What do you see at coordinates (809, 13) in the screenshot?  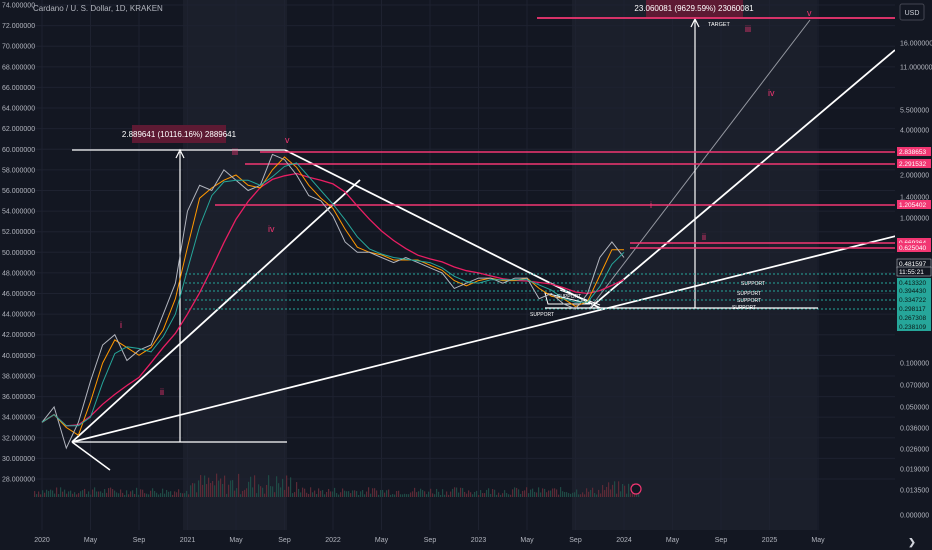 I see `wave-label: v` at bounding box center [809, 13].